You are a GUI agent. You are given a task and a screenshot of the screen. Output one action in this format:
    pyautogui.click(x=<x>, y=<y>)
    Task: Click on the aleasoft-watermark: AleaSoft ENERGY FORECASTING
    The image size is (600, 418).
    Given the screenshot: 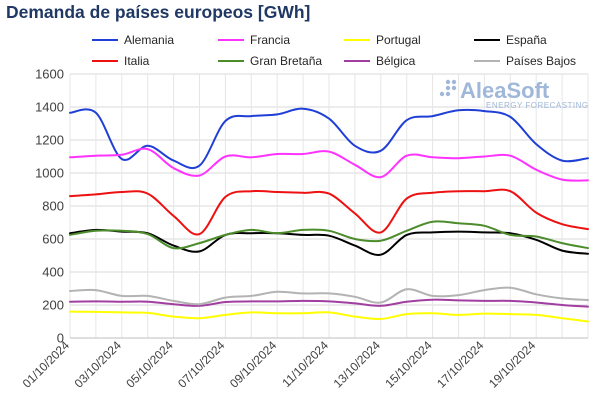 What is the action you would take?
    pyautogui.click(x=514, y=94)
    